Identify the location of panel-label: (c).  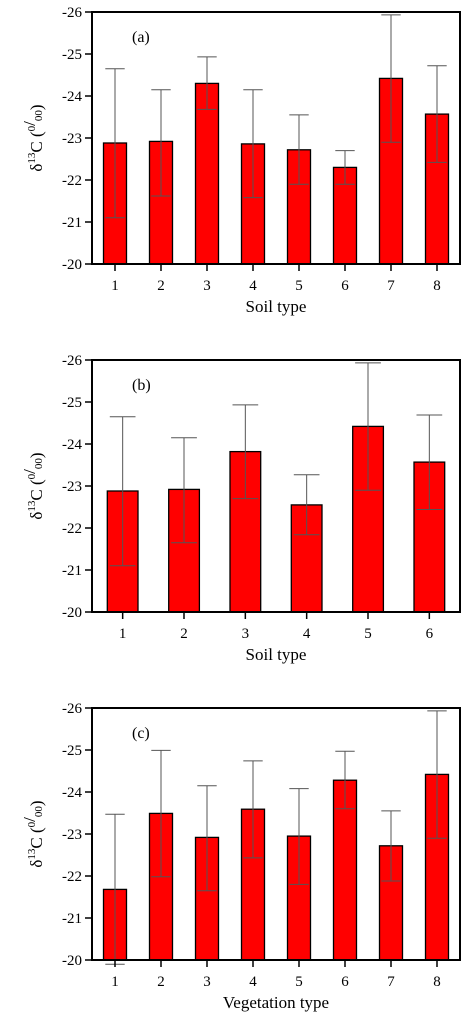
(141, 733).